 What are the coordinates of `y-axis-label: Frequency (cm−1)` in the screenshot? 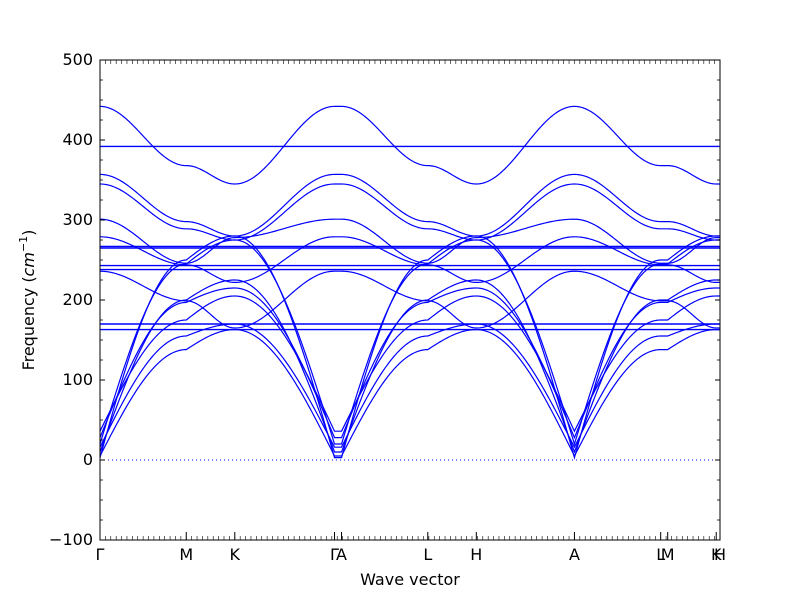 It's located at (27, 300).